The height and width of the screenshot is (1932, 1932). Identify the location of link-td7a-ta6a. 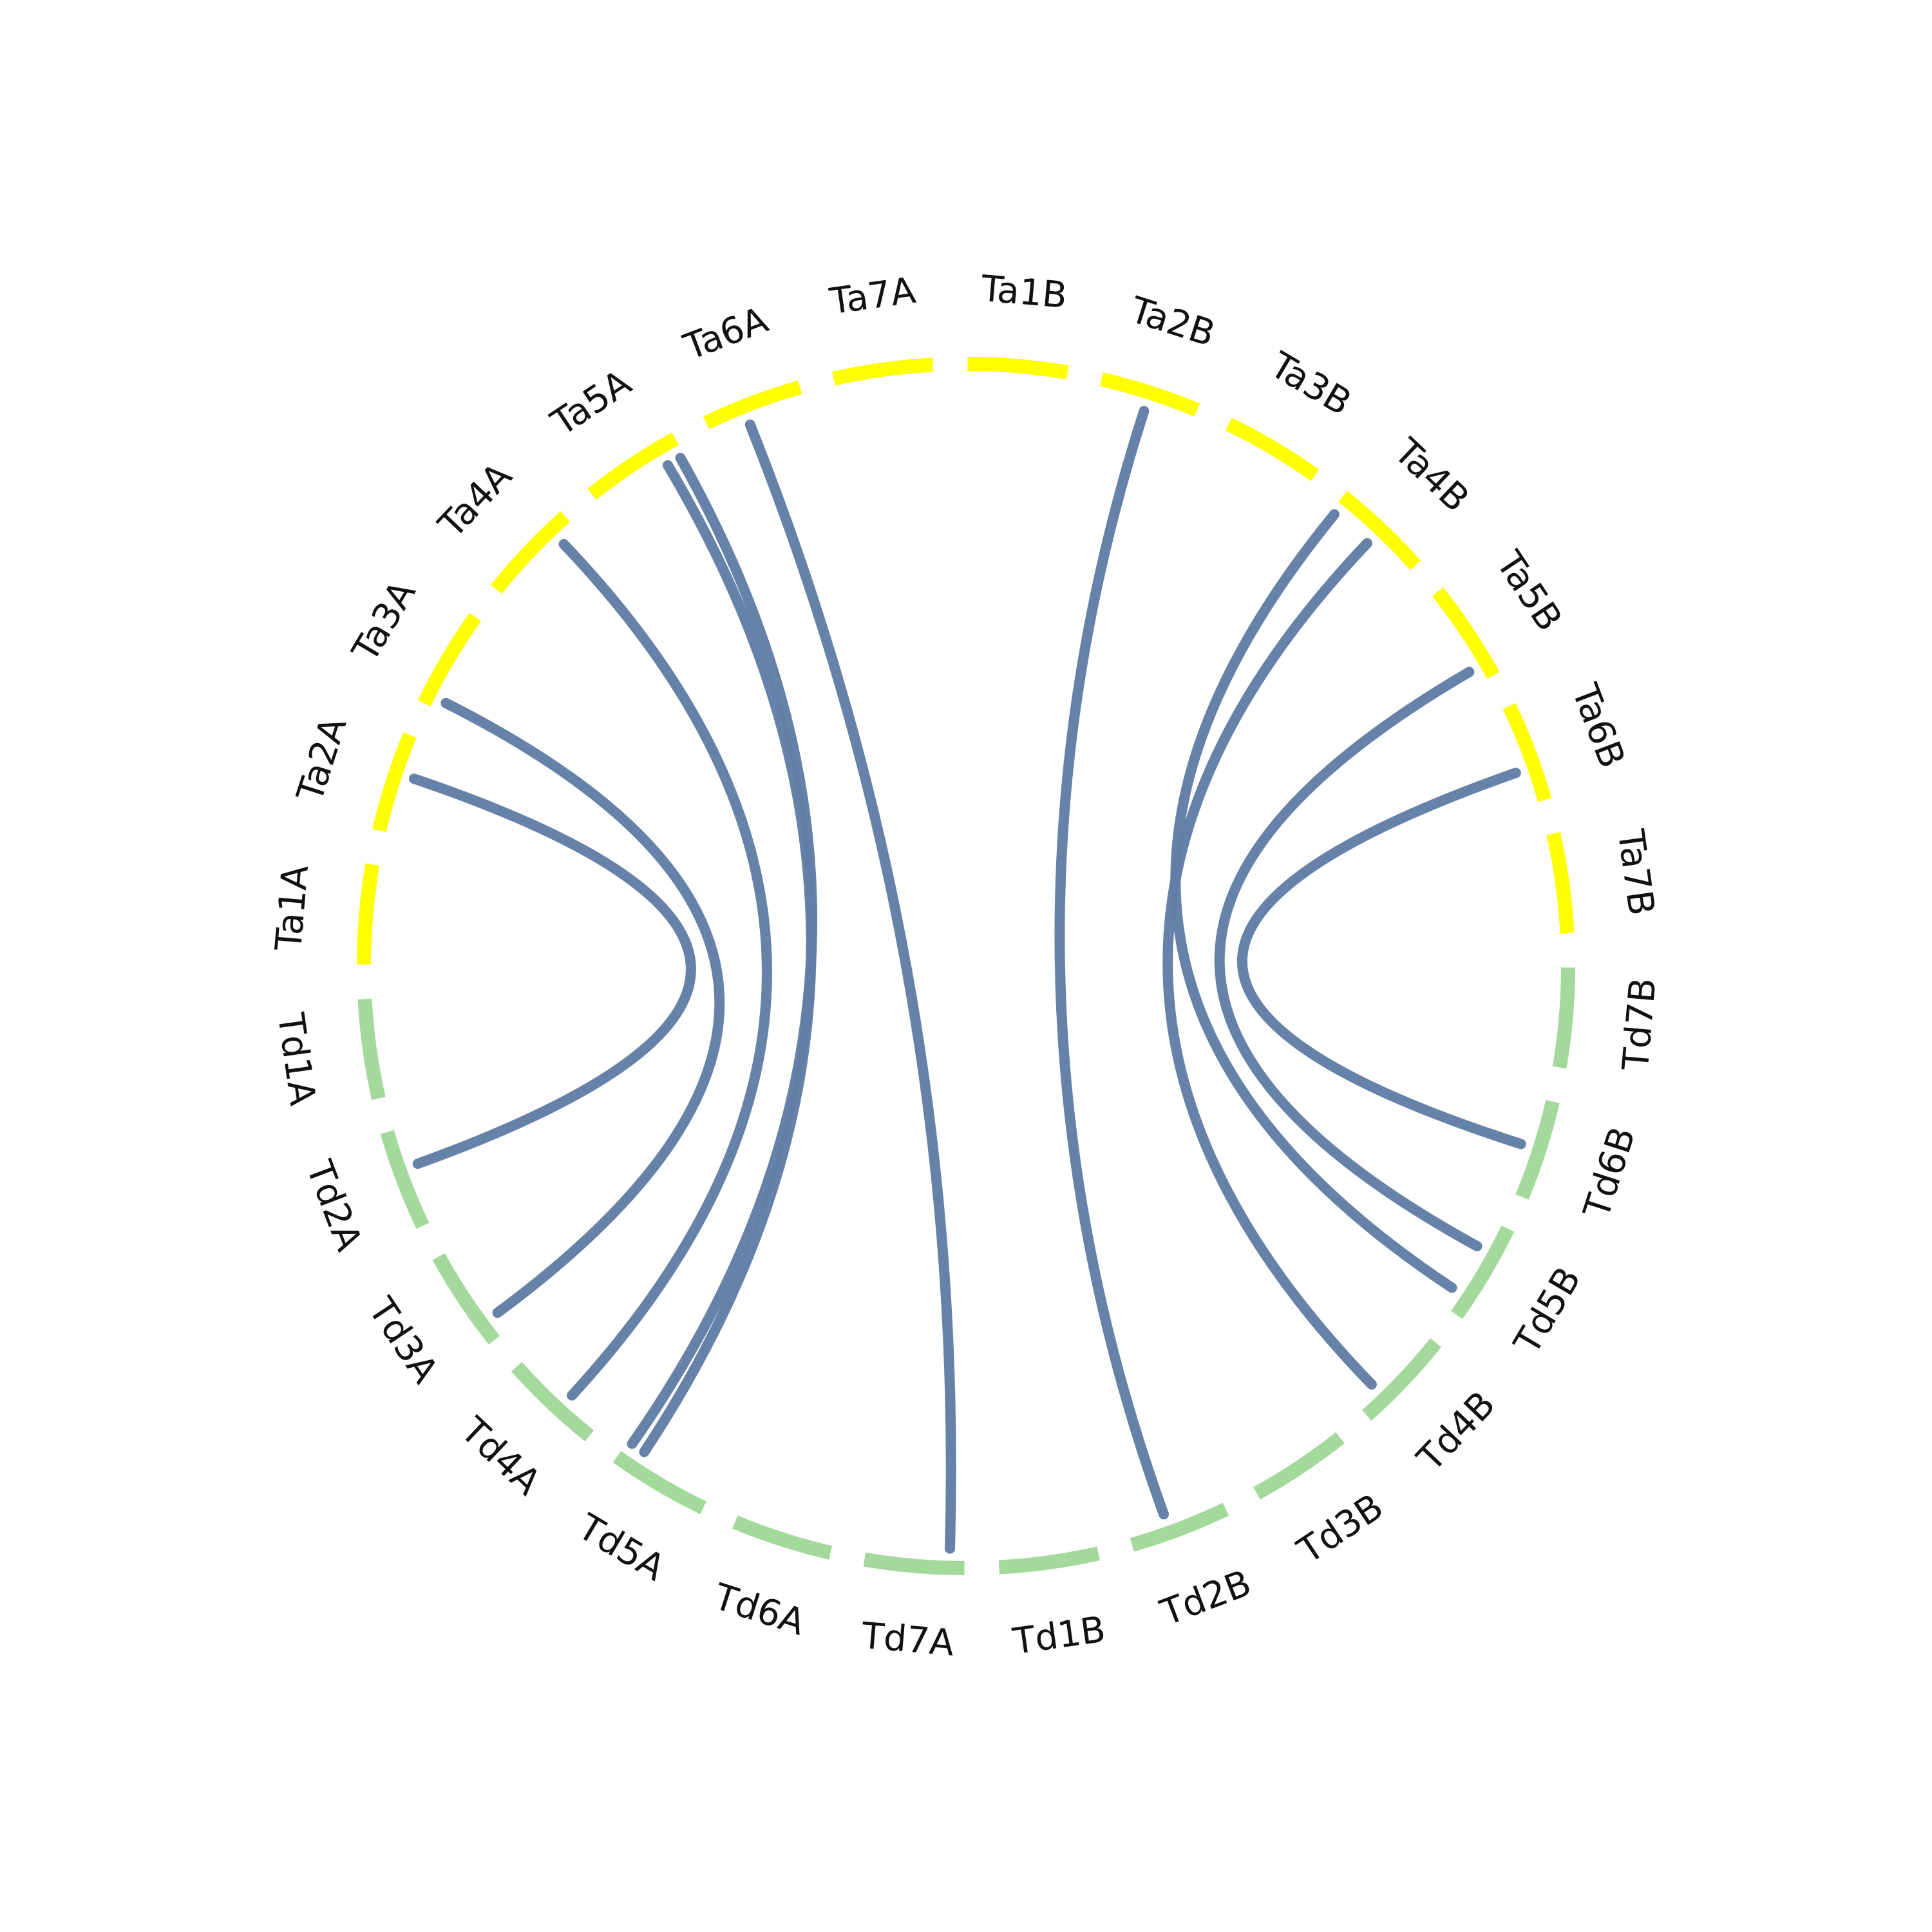
(850, 986).